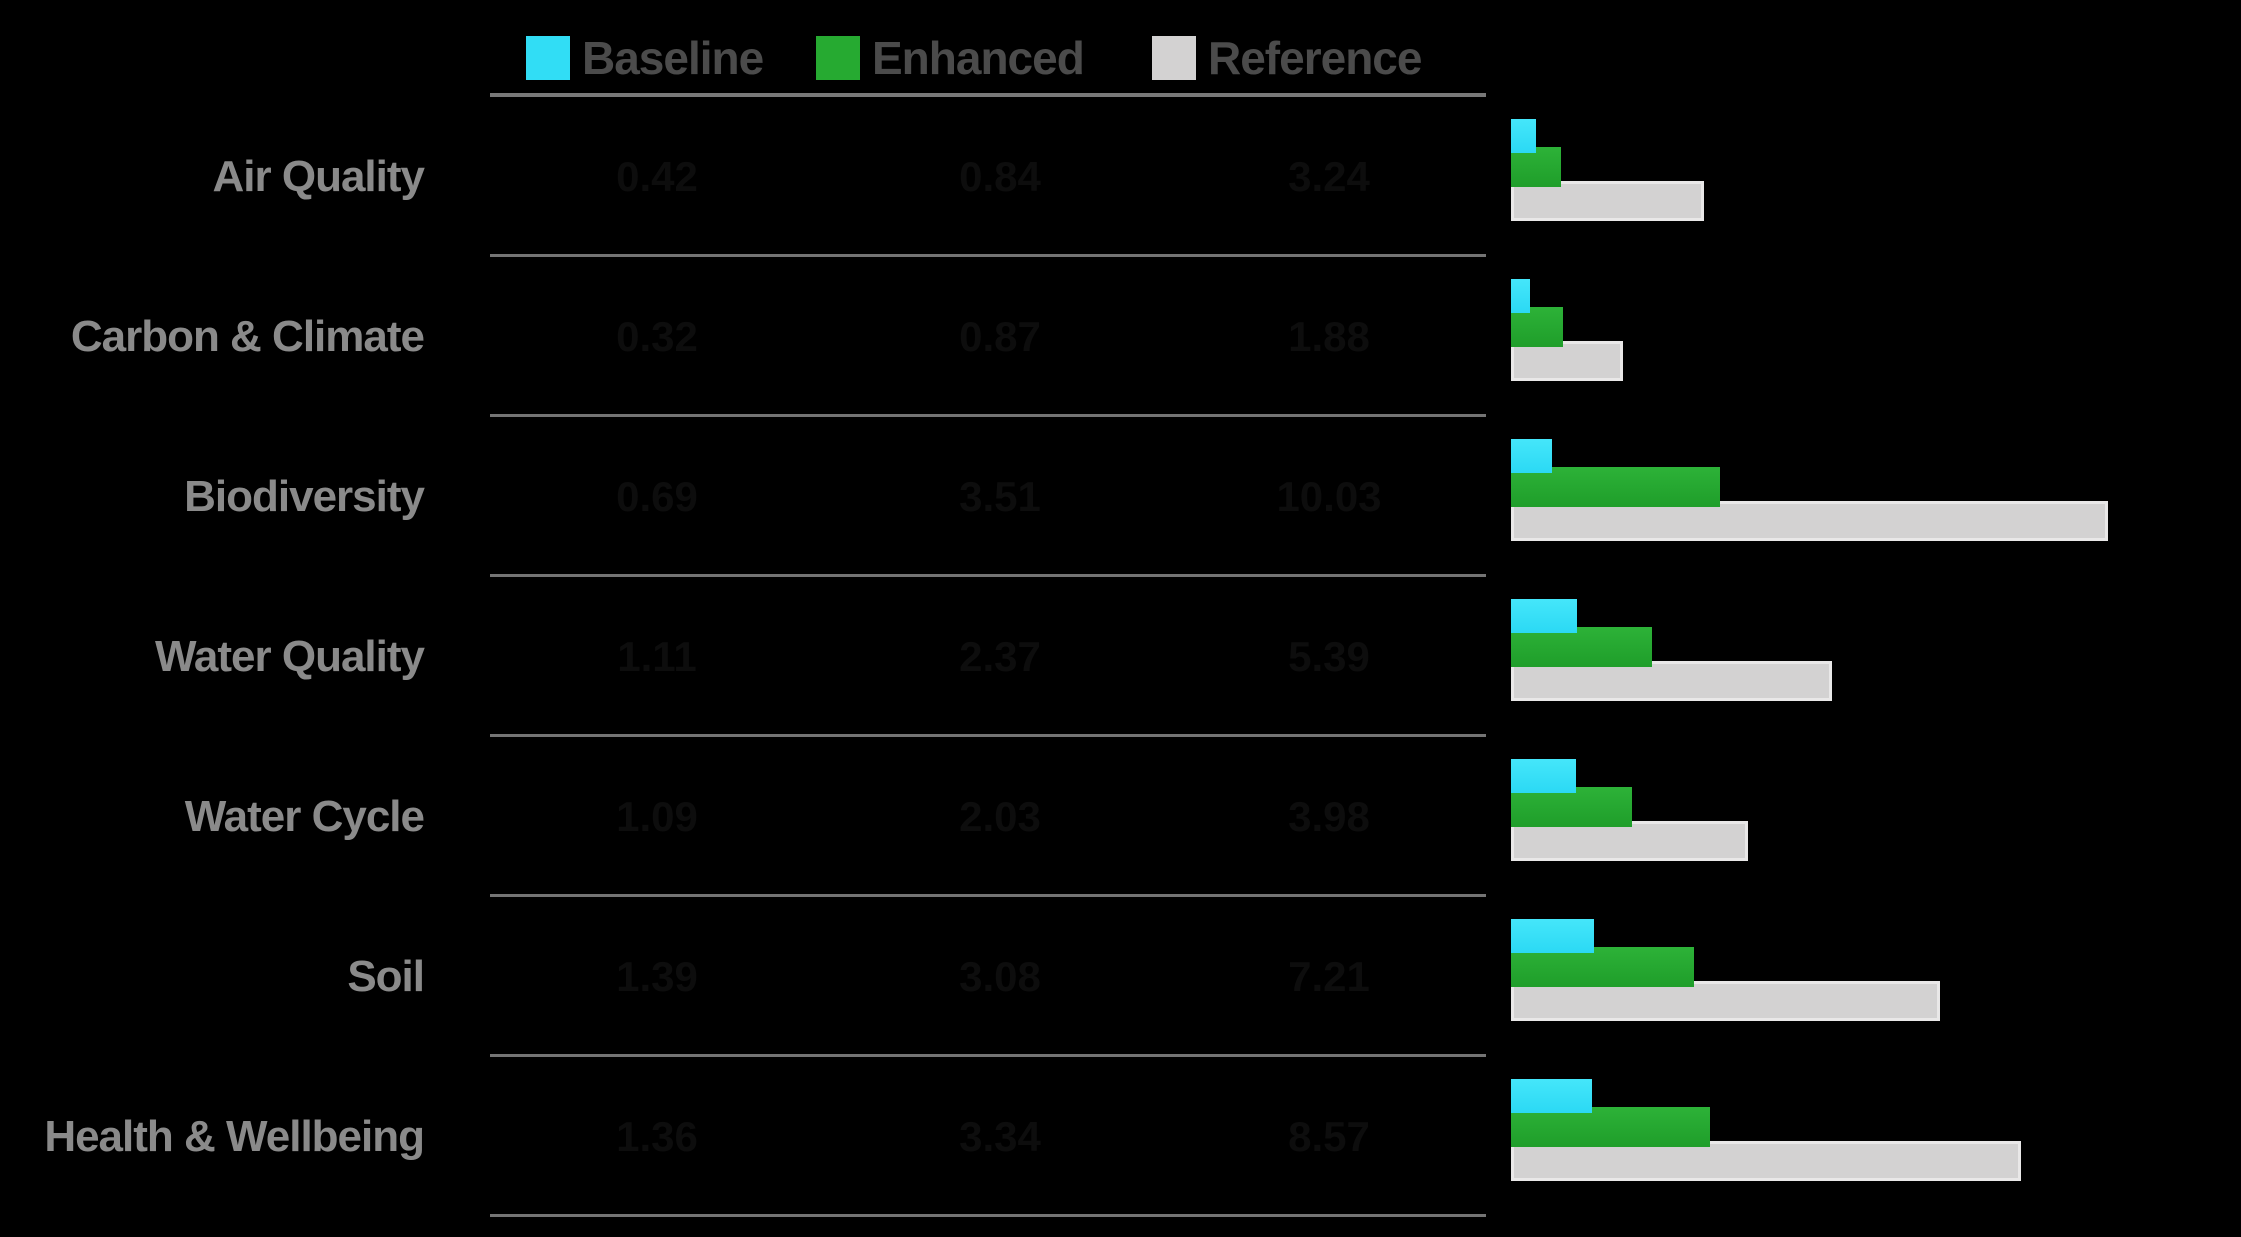 The width and height of the screenshot is (2241, 1237). What do you see at coordinates (1000, 176) in the screenshot?
I see `enhanced-value: 0.84` at bounding box center [1000, 176].